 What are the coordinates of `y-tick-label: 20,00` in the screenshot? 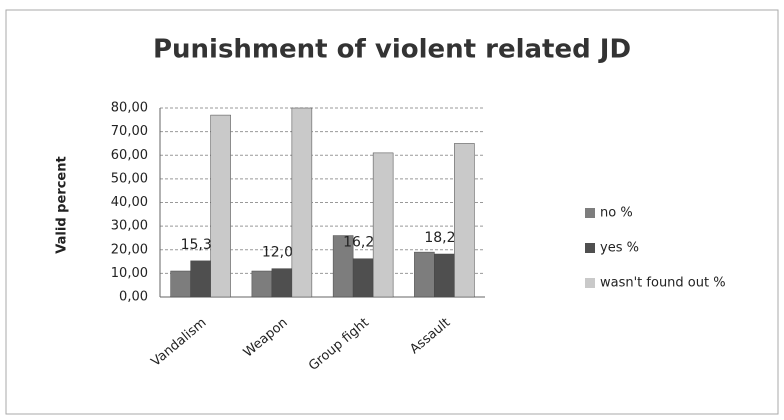 It's located at (129, 249).